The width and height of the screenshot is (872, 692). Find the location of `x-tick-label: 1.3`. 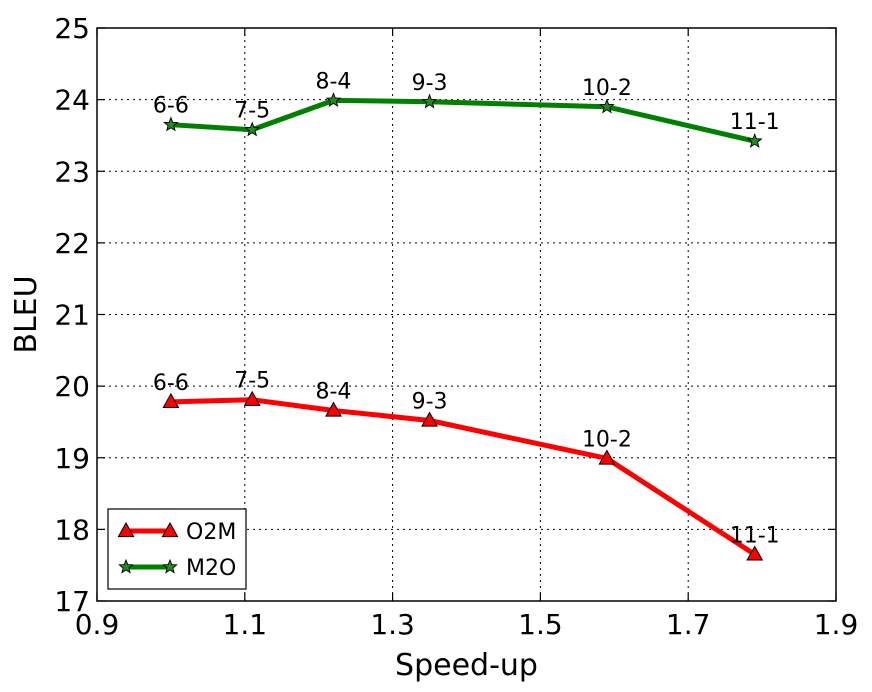

x-tick-label: 1.3 is located at coordinates (392, 624).